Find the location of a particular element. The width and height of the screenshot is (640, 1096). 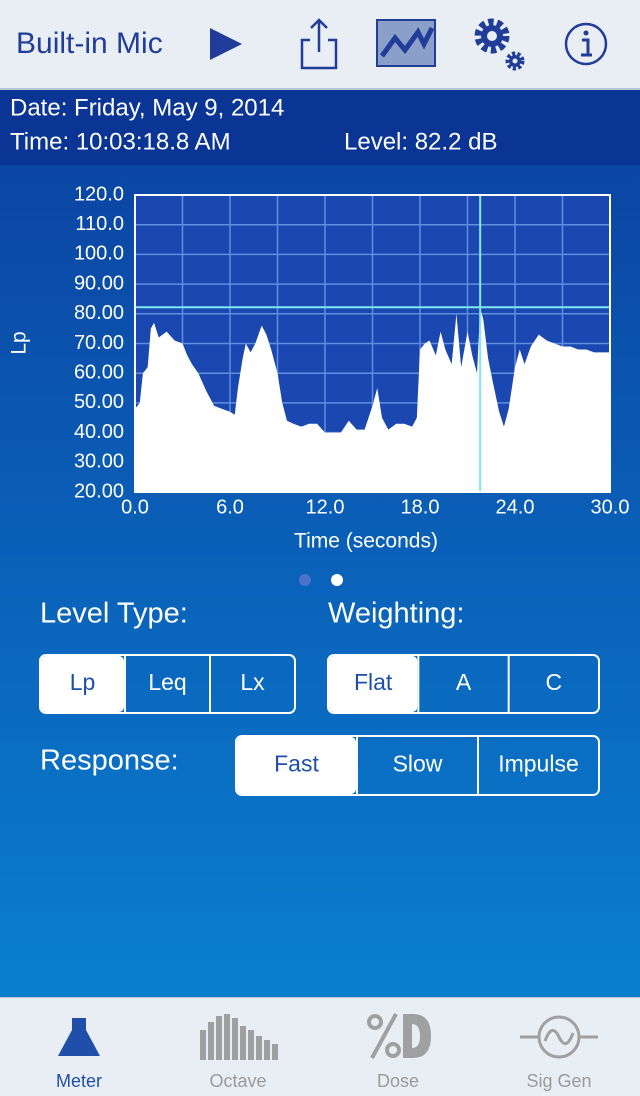

segment-option: Lx is located at coordinates (252, 682).